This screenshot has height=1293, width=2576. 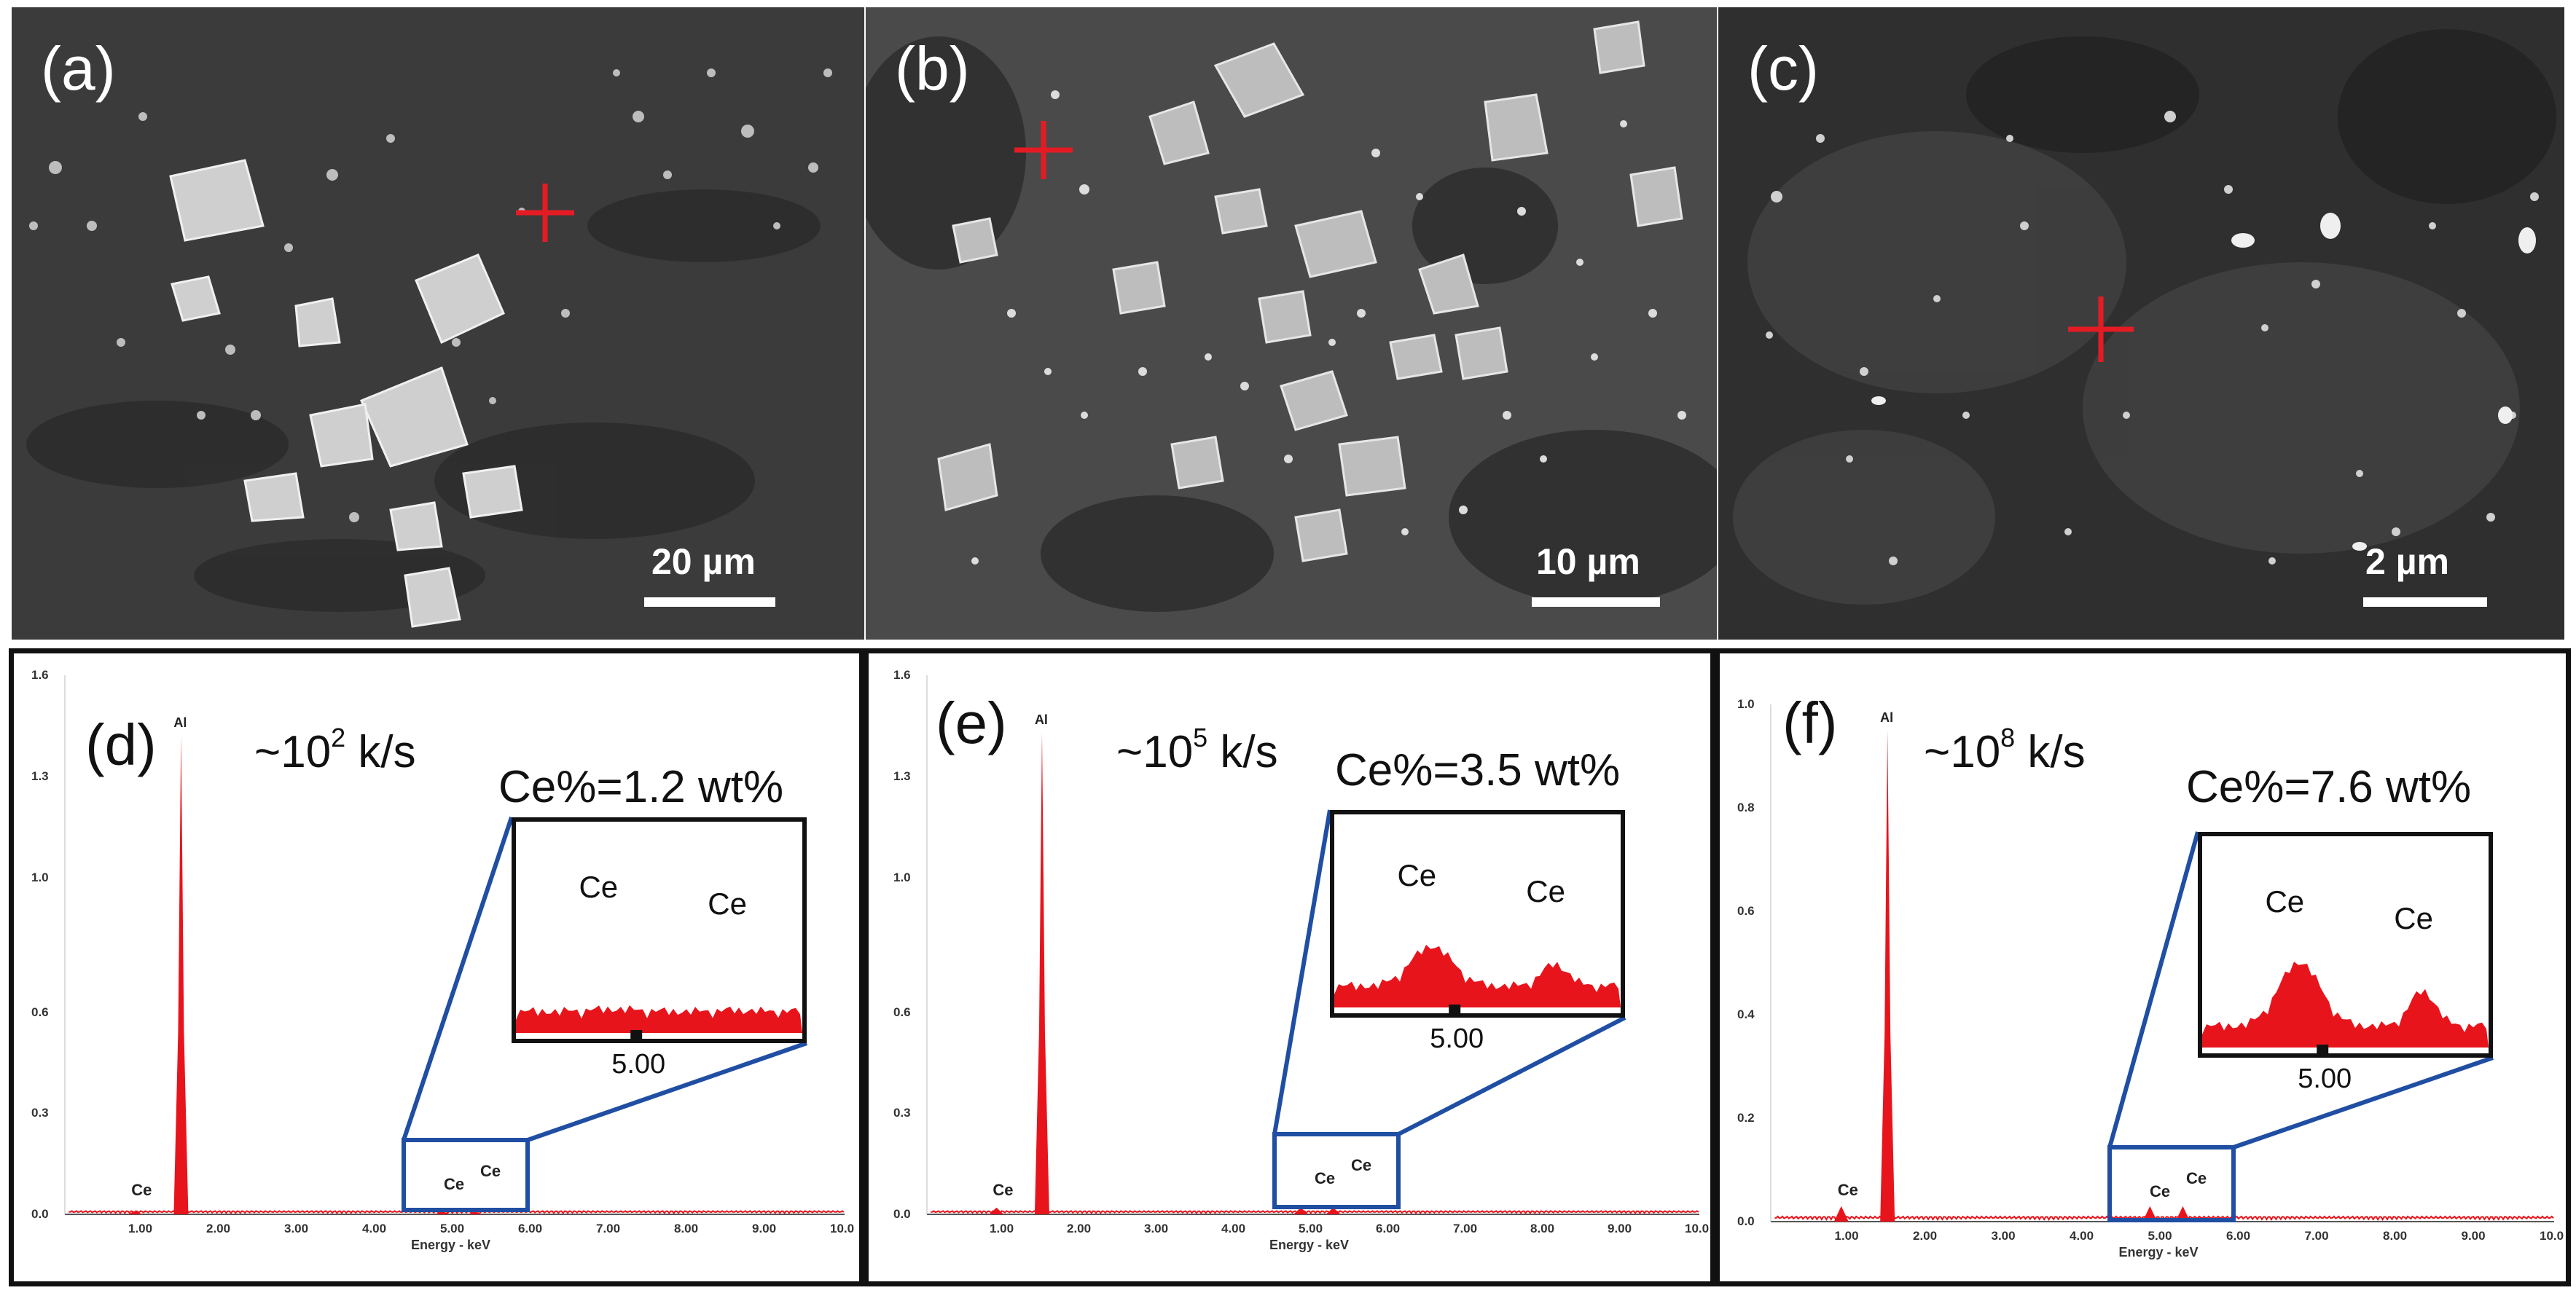 I want to click on al-peak-f, so click(x=1887, y=976).